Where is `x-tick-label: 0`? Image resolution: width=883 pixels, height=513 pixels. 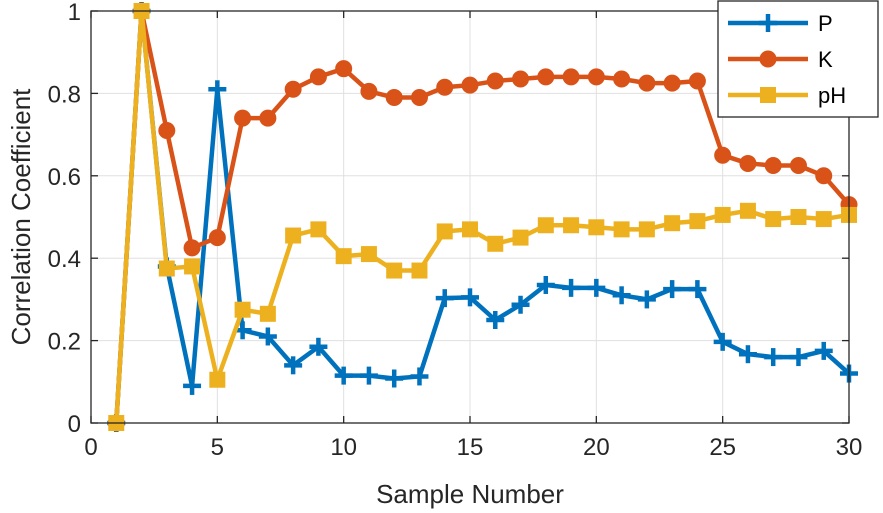
x-tick-label: 0 is located at coordinates (90, 447).